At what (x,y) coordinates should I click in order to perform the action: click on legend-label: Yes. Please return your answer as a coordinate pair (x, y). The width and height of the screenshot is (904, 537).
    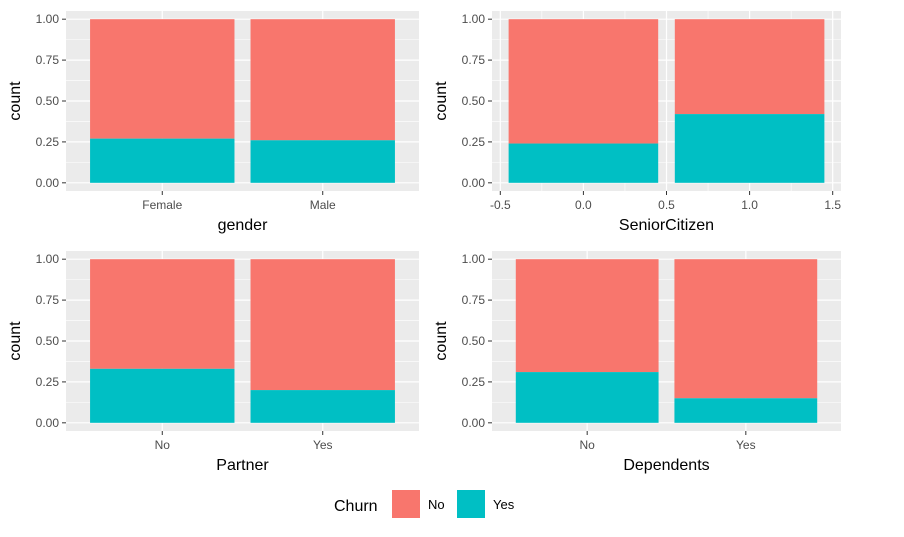
    Looking at the image, I should click on (504, 504).